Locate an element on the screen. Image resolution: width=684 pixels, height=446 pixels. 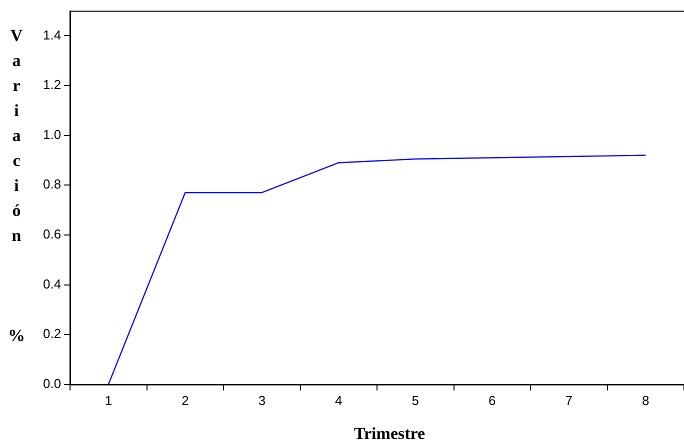
x-axis-title: Trimestre is located at coordinates (389, 434).